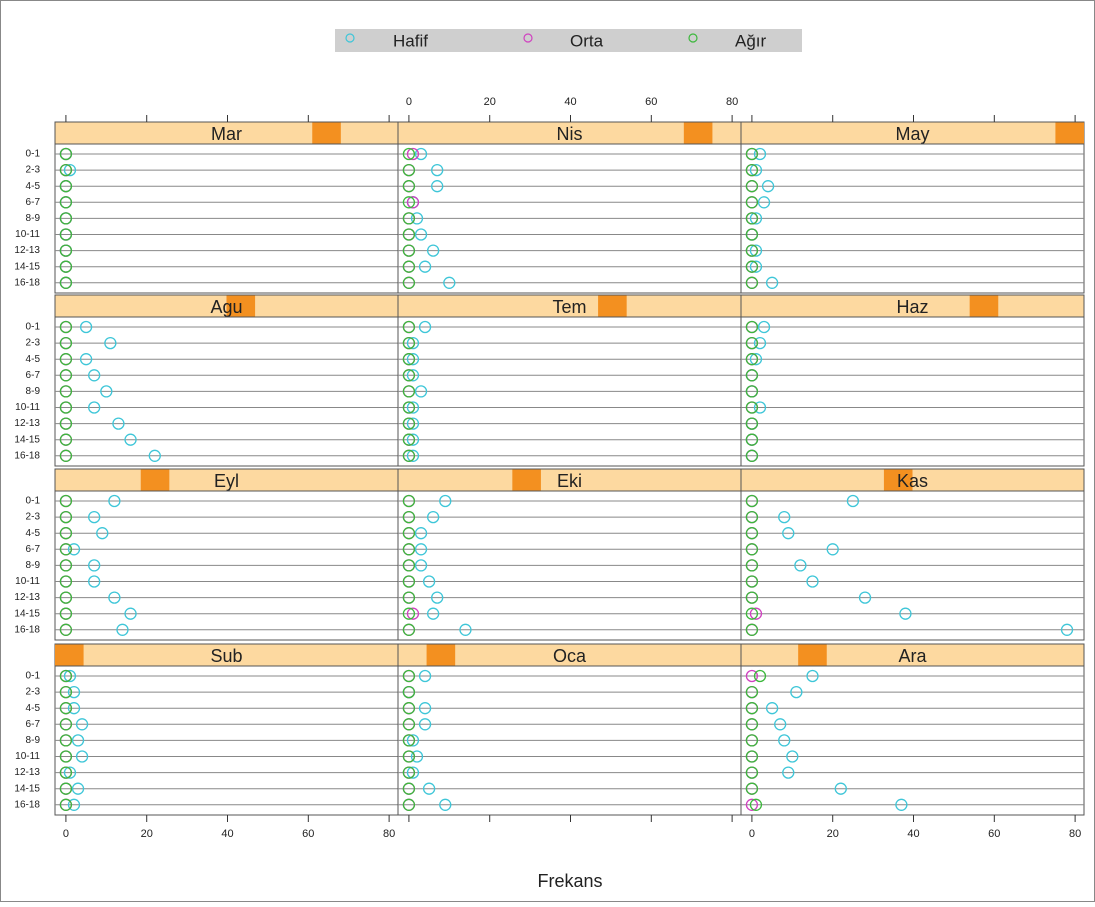 The height and width of the screenshot is (907, 1095). Describe the element at coordinates (227, 834) in the screenshot. I see `x-tick-label: 40` at that location.